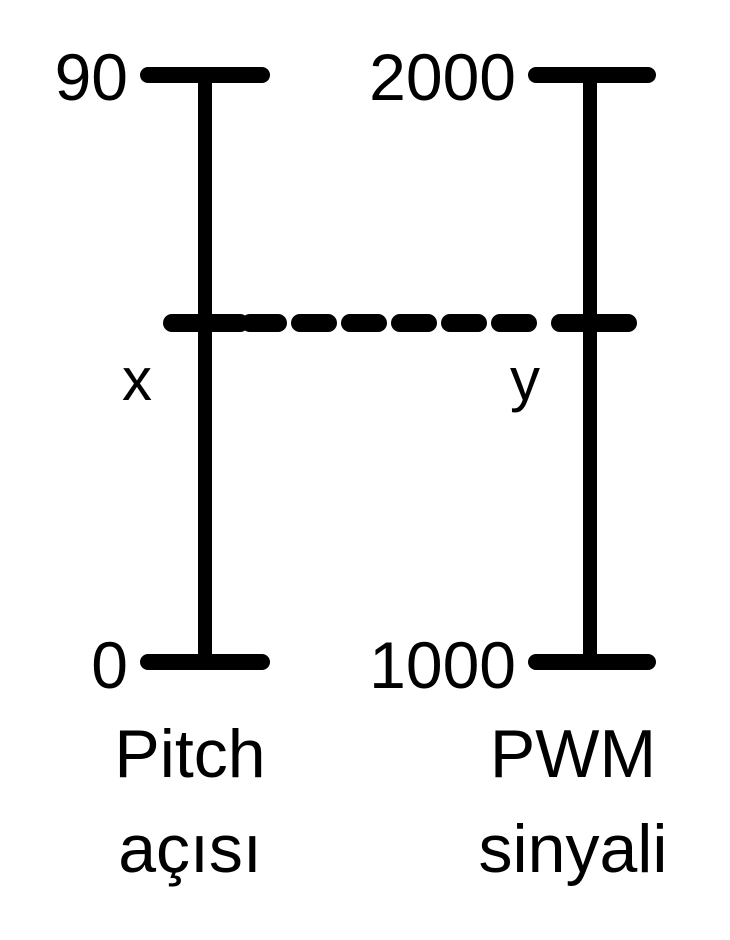  Describe the element at coordinates (91, 77) in the screenshot. I see `left-scale-top-label: 90` at that location.